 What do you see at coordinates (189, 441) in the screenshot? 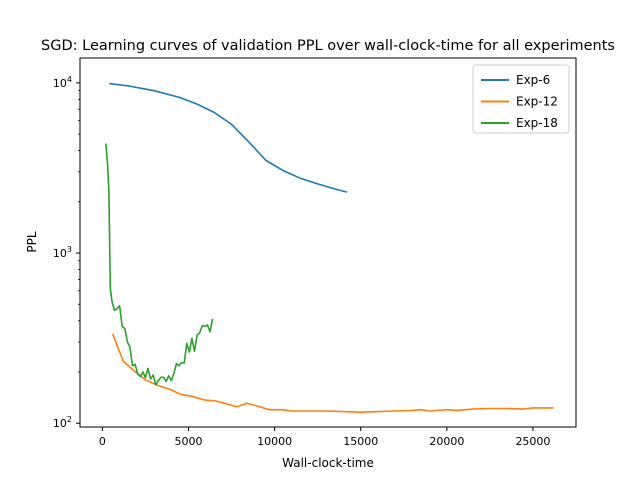
I see `x-tick-label: 5000` at bounding box center [189, 441].